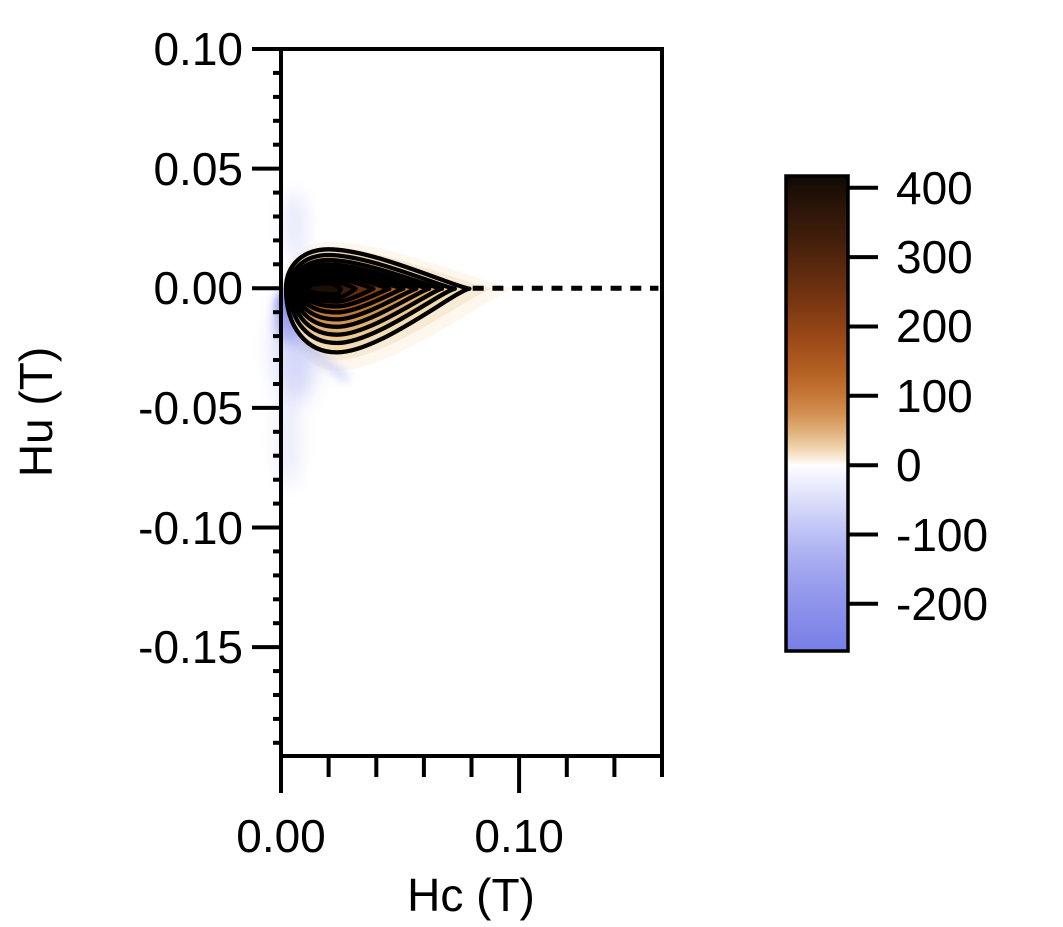 The image size is (1063, 927). What do you see at coordinates (934, 326) in the screenshot?
I see `colorbar-tick-label: 200` at bounding box center [934, 326].